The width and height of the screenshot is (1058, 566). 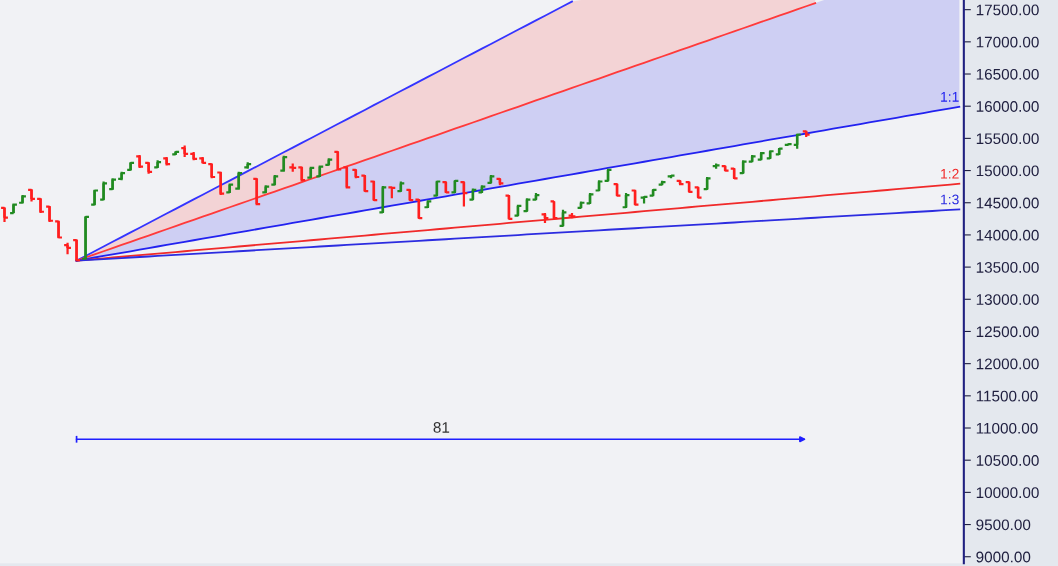 I want to click on y-tick-label: 9500.00, so click(x=1003, y=525).